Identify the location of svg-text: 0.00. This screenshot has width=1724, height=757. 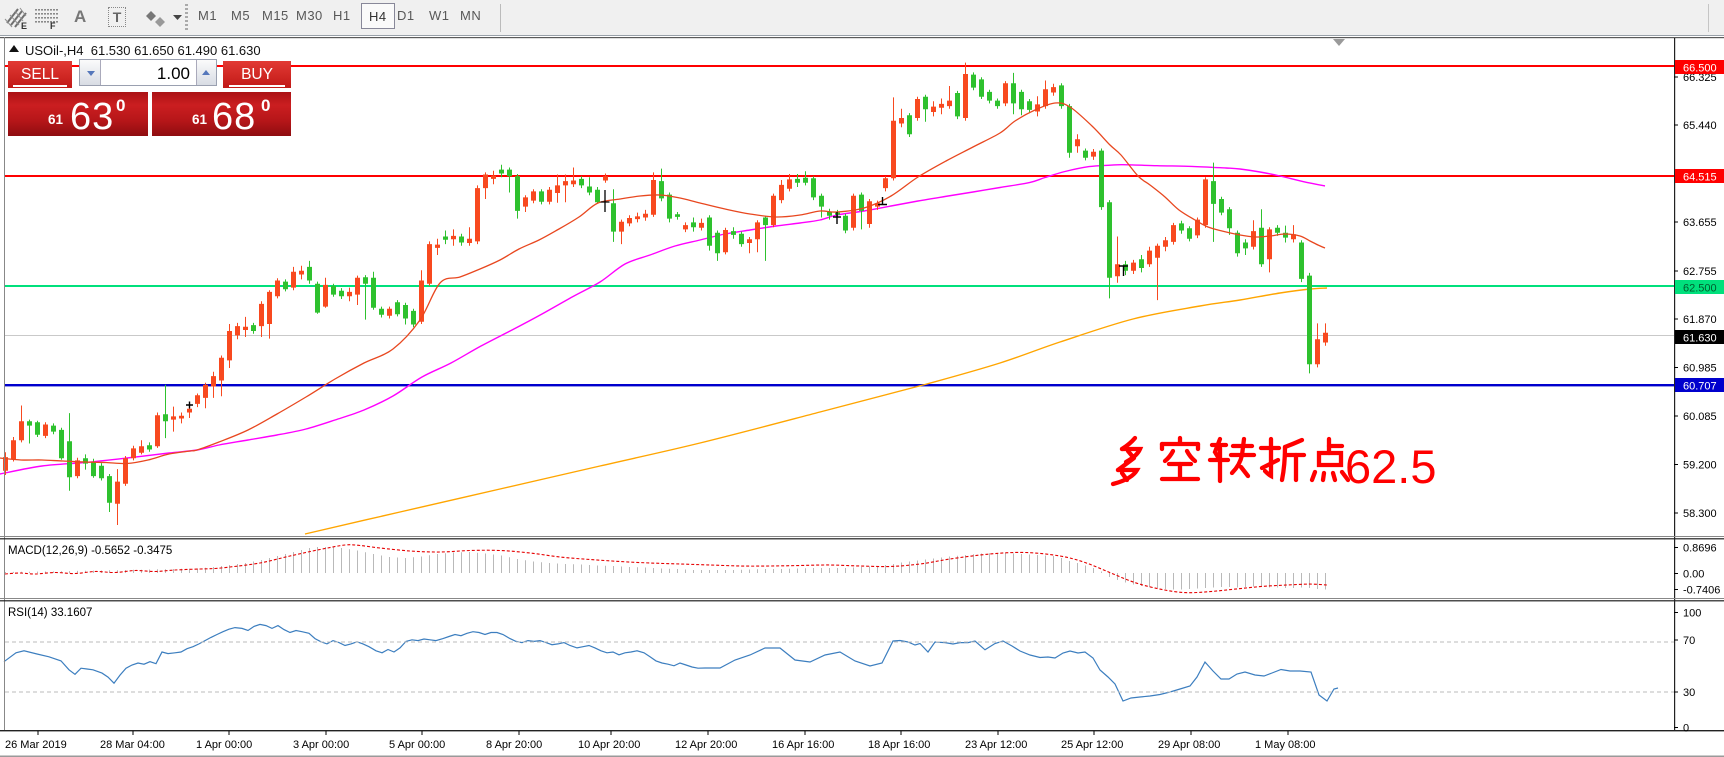
(1693, 575).